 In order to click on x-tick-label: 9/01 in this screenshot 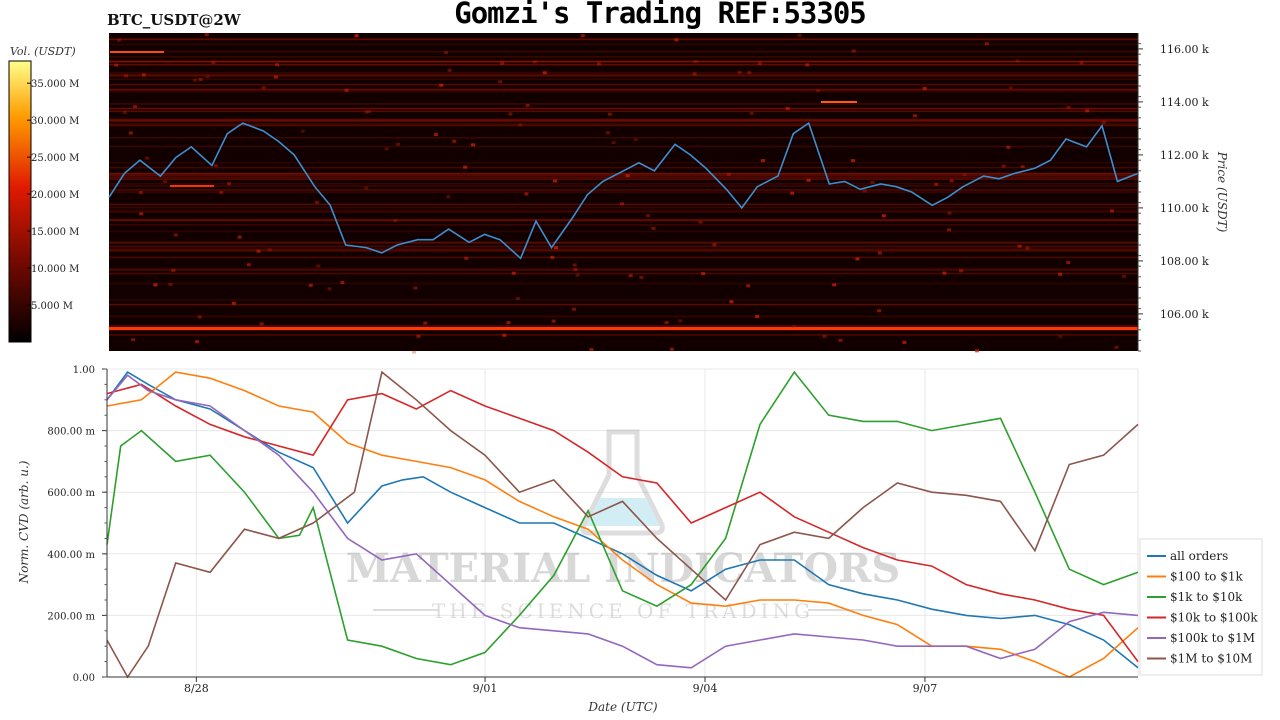, I will do `click(485, 688)`.